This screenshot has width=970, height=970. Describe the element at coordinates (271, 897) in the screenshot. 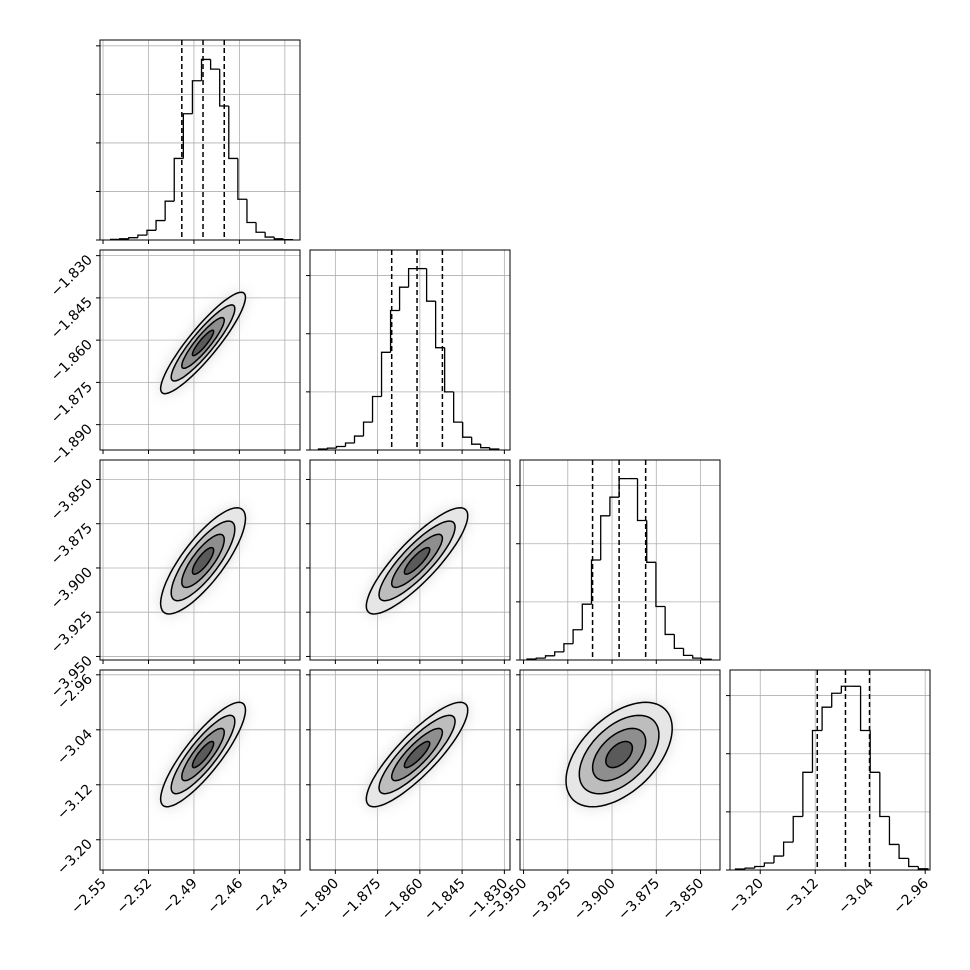

I see `x-tick-label: −2.43` at that location.